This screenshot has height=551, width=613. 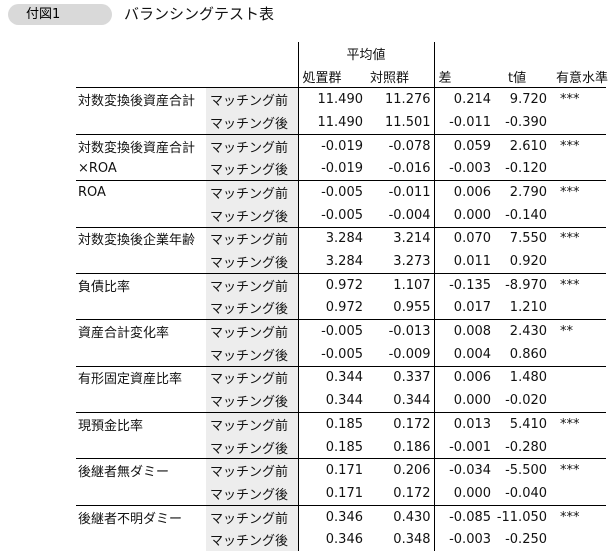 I want to click on control-mean: 0.344, so click(x=400, y=401).